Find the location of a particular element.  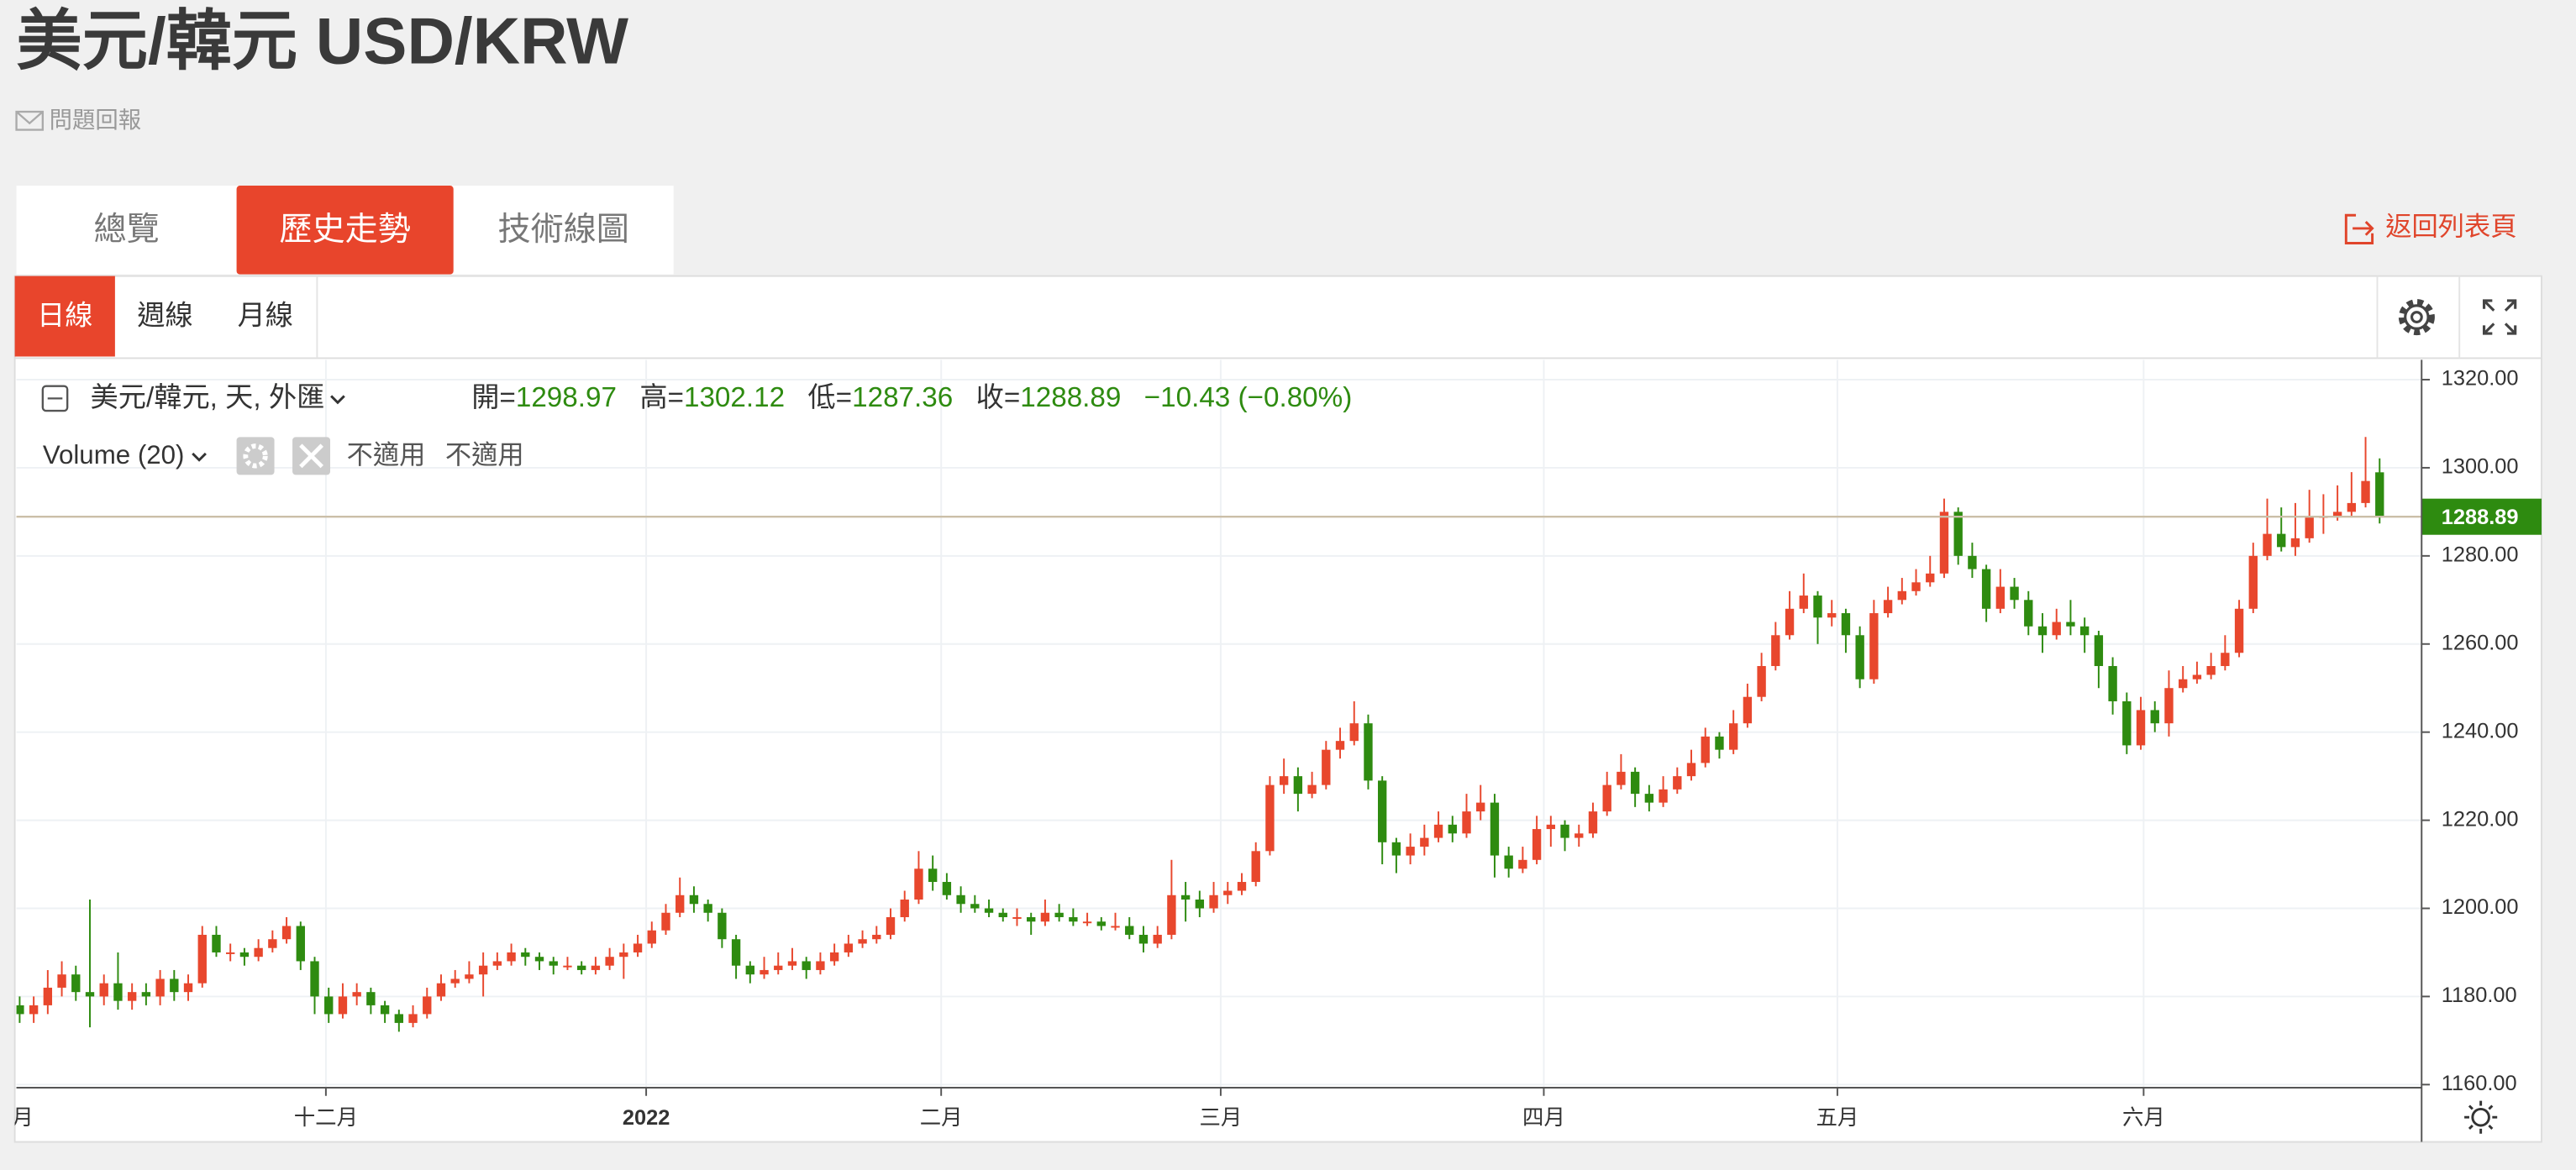

x-tick-label: 十一月 is located at coordinates (17, 1118).